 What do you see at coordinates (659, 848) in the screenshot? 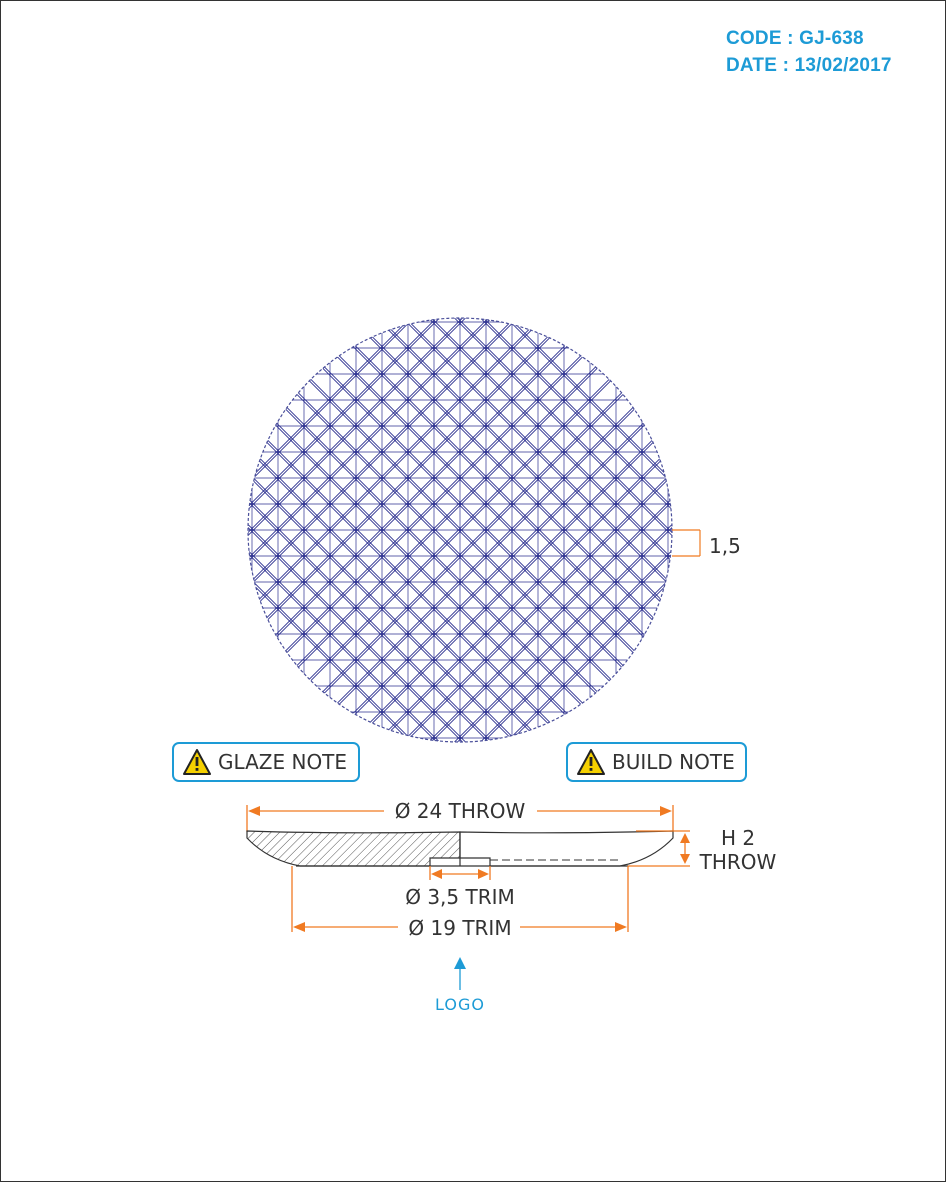
I see `height-dimension` at bounding box center [659, 848].